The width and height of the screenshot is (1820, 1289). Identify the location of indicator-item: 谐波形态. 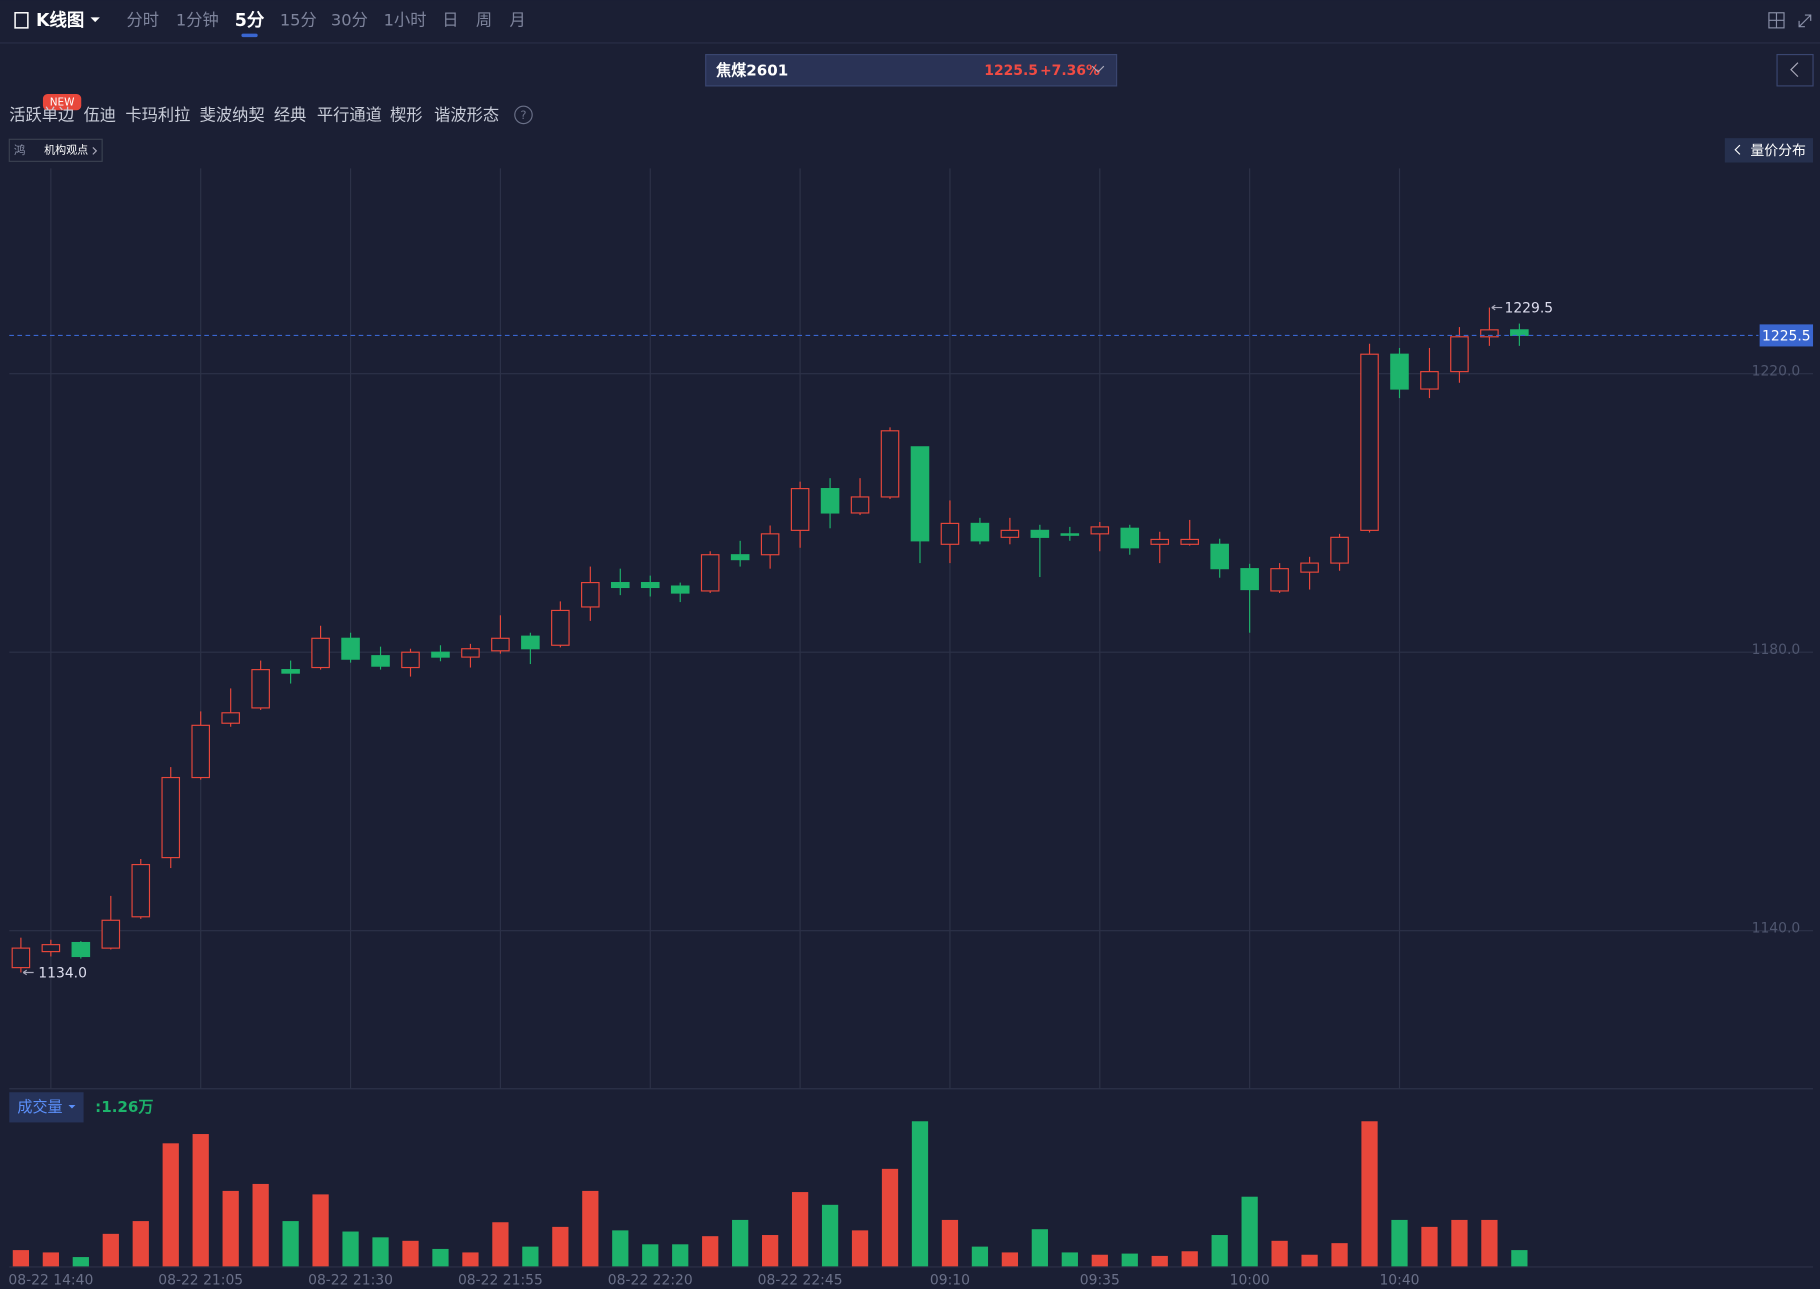
(466, 115).